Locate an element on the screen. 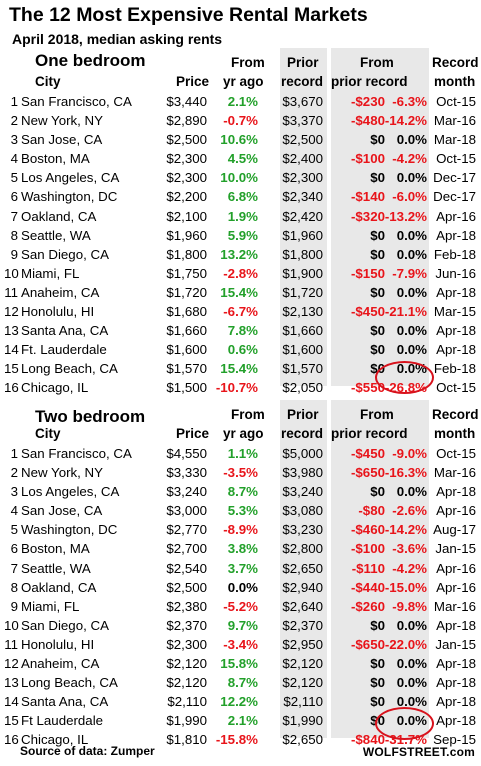 The image size is (481, 766). rank-cell: 2 is located at coordinates (14, 121).